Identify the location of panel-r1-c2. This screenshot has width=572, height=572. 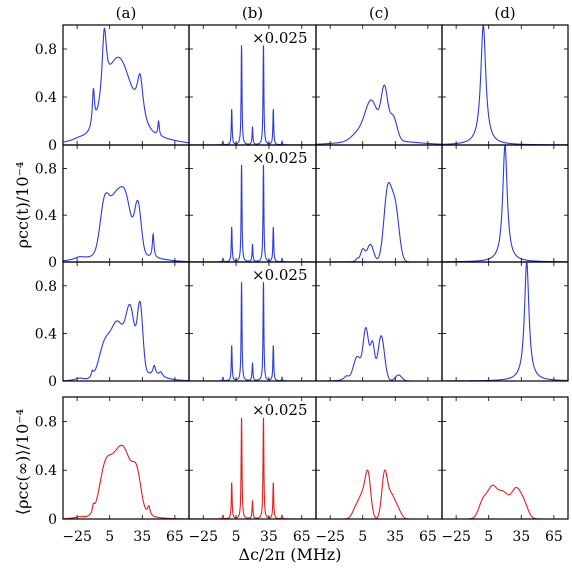
(379, 203).